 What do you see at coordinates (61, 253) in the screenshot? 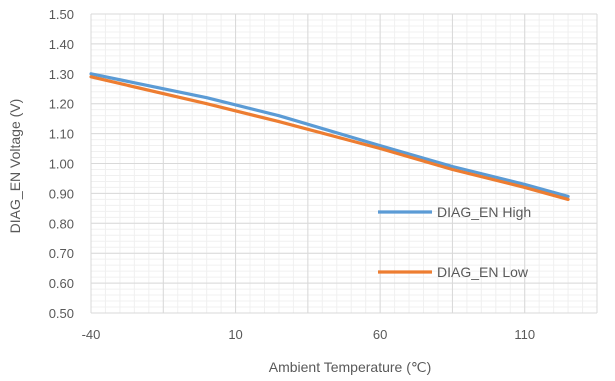
I see `y-tick-label: 0.70` at bounding box center [61, 253].